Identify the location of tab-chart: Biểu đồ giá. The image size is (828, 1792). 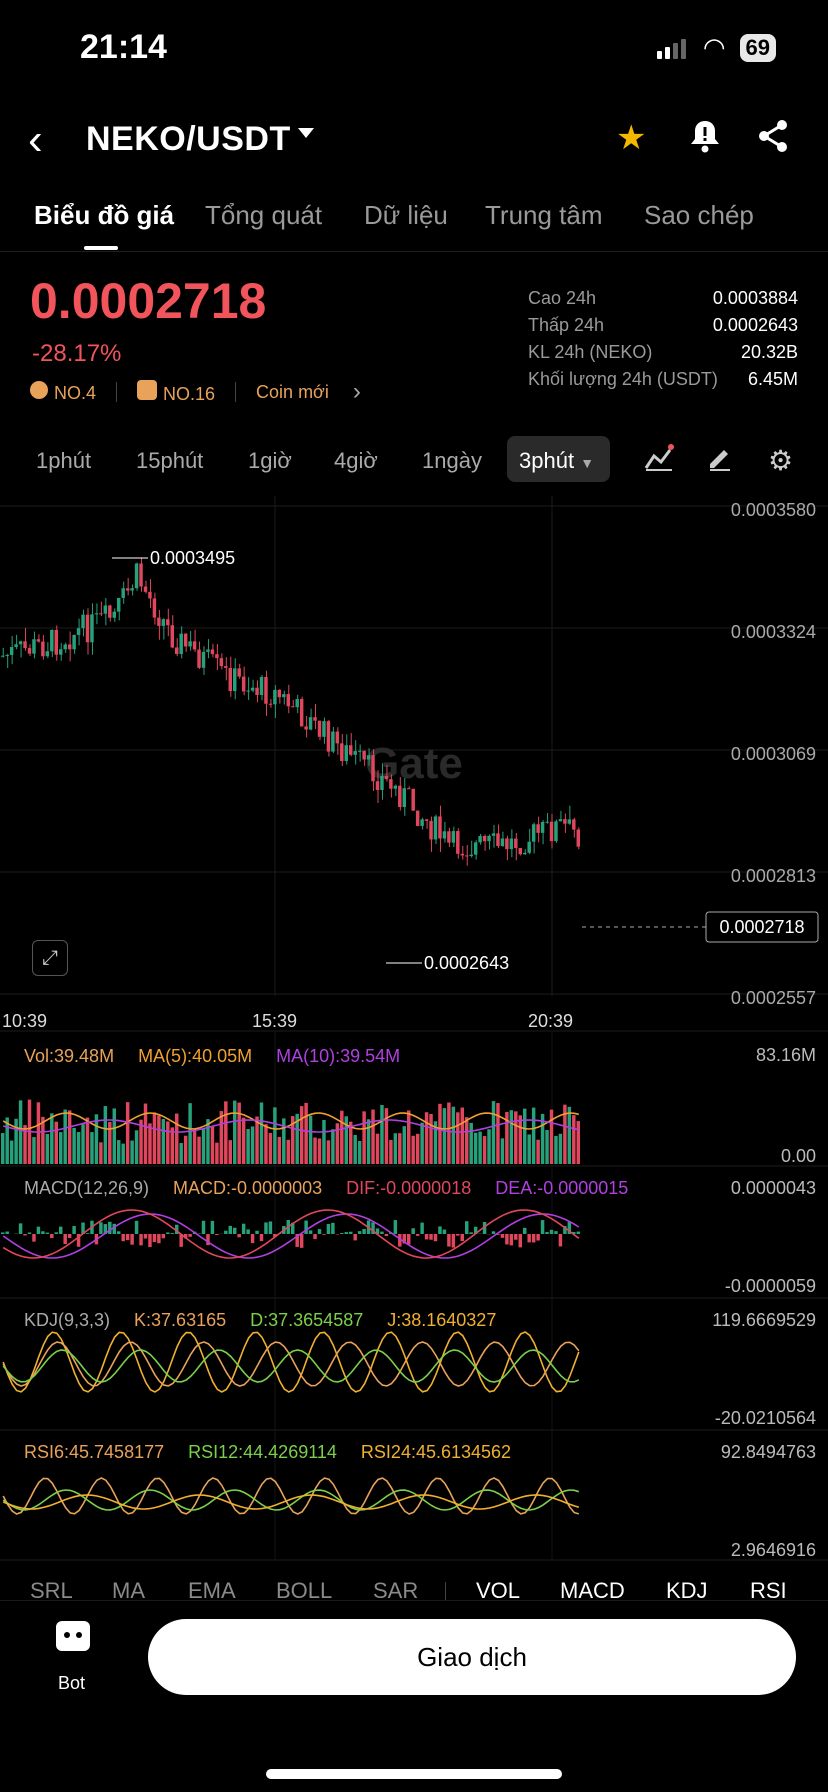
(104, 215).